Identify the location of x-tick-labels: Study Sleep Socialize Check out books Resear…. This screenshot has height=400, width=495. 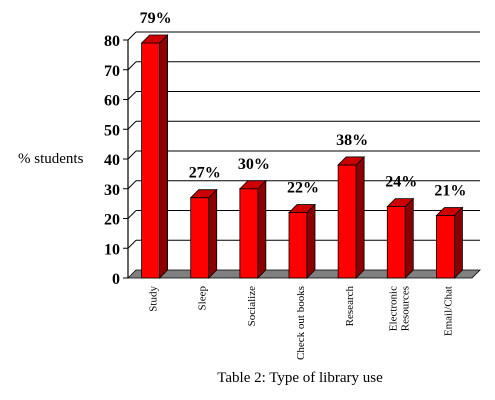
(301, 323).